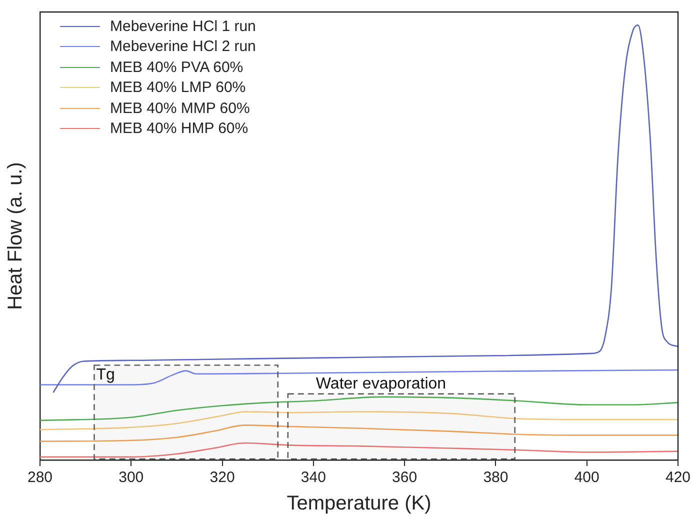 The image size is (694, 520). Describe the element at coordinates (313, 477) in the screenshot. I see `x-tick-label: 340` at that location.